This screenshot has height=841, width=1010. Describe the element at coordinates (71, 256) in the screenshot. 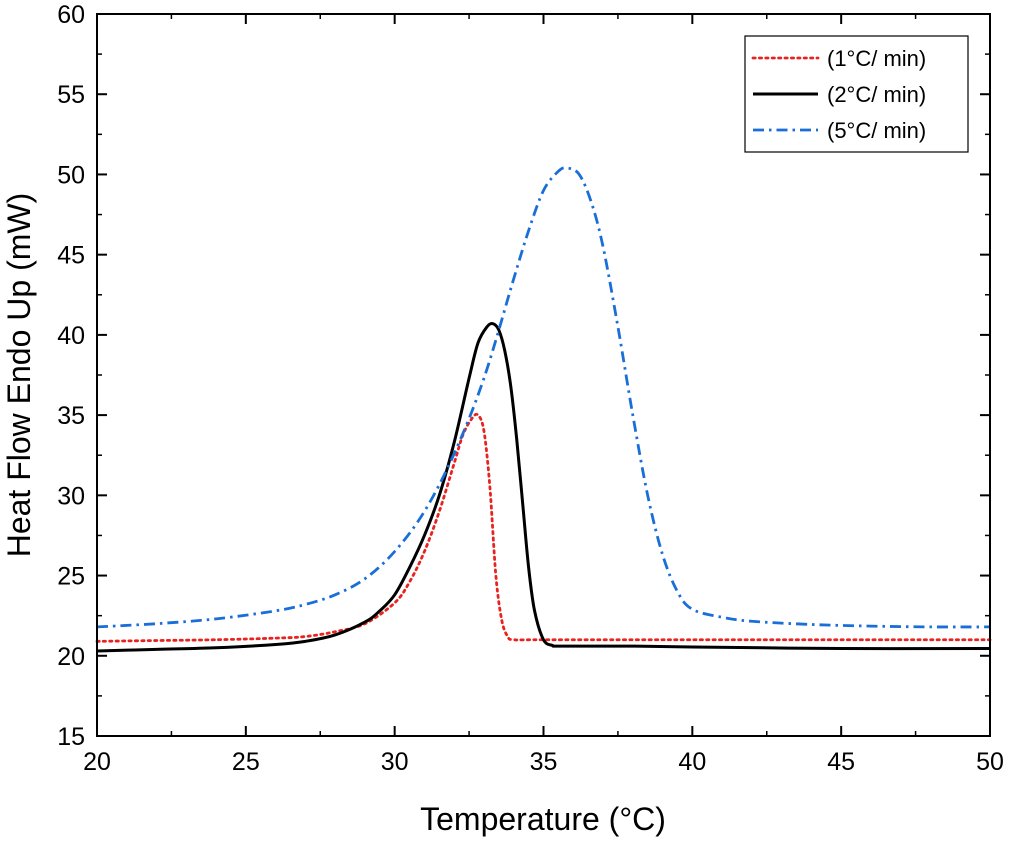

I see `y-tick-label: 45` at that location.